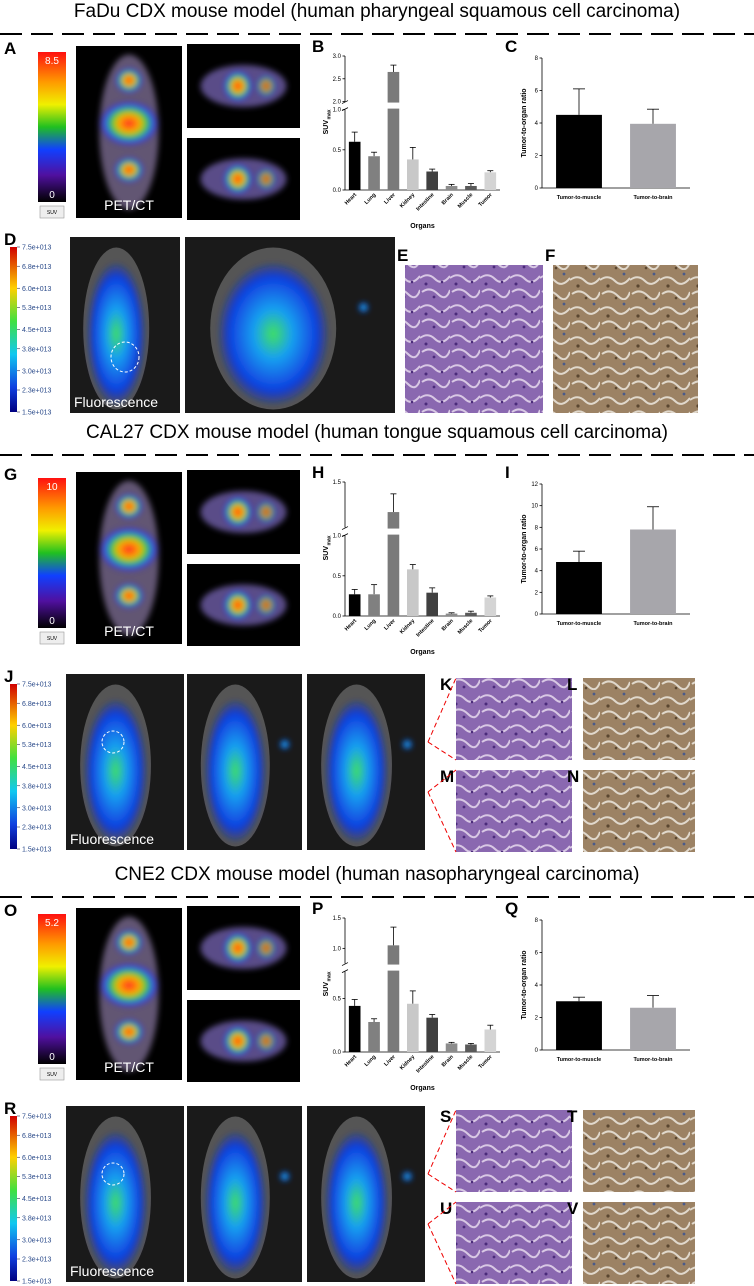  I want to click on x-tick-label: Lung, so click(371, 1061).